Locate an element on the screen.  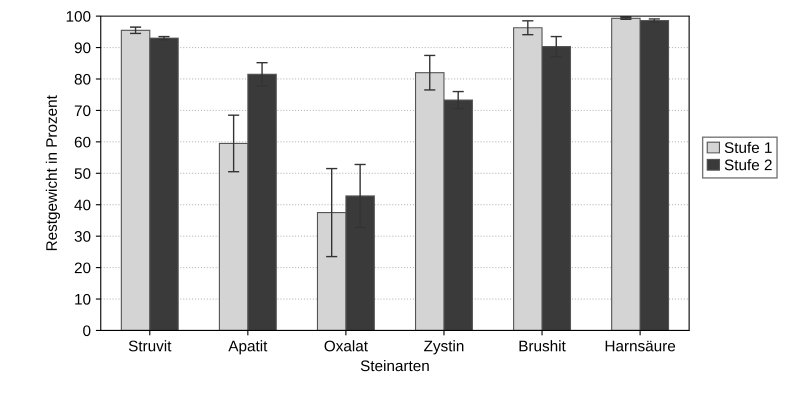
y-tick-label: 30 is located at coordinates (82, 236).